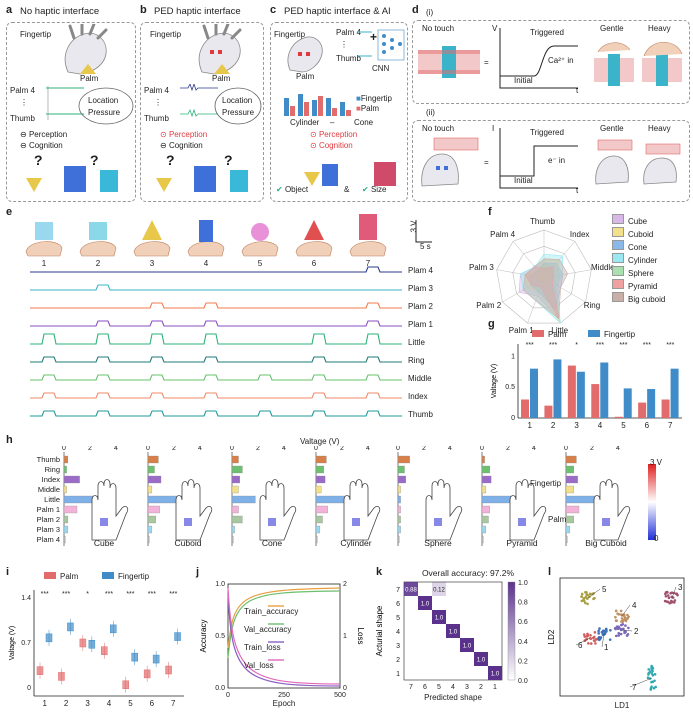  I want to click on j-xtick: 500, so click(340, 695).